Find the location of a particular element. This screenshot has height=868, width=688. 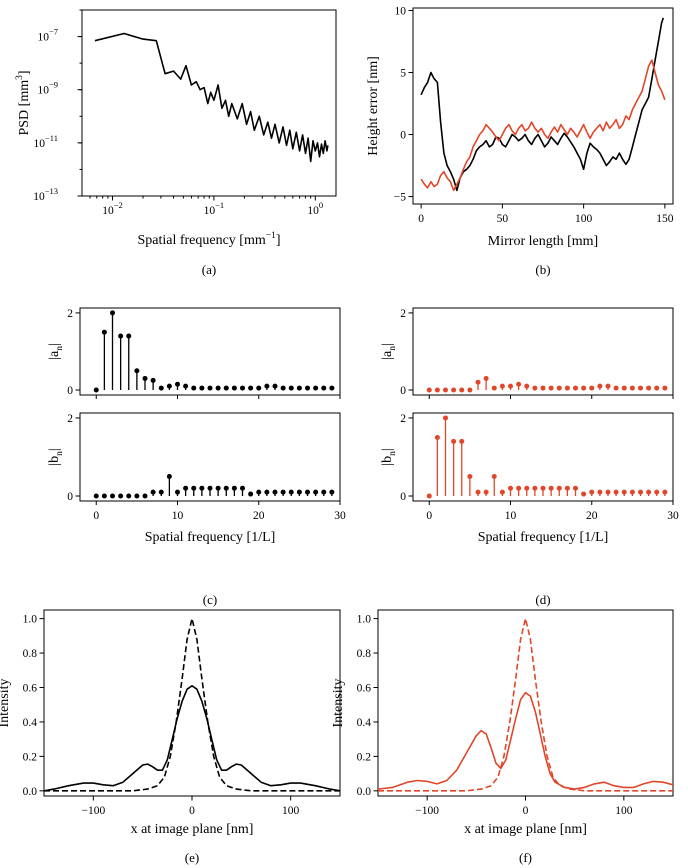

panel-d-xtick-label: 20 is located at coordinates (592, 516).